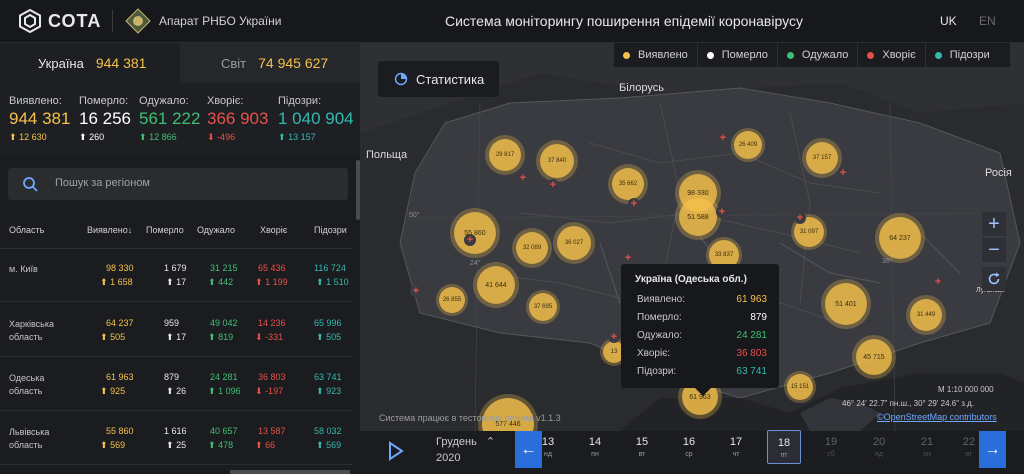 Image resolution: width=1024 pixels, height=474 pixels. Describe the element at coordinates (822, 158) in the screenshot. I see `region-bubble: 37 157` at that location.